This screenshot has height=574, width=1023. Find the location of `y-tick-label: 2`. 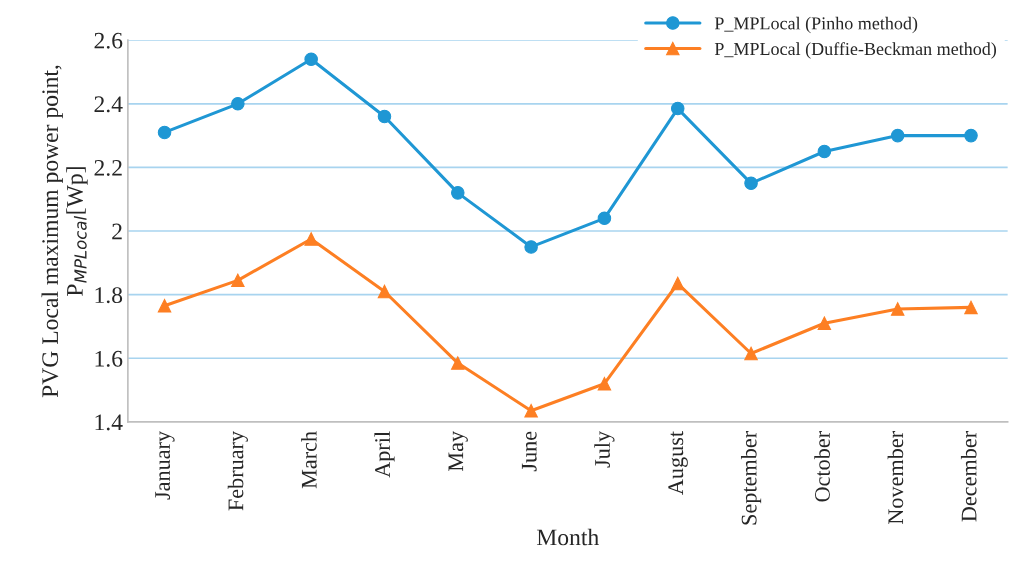

y-tick-label: 2 is located at coordinates (117, 231).